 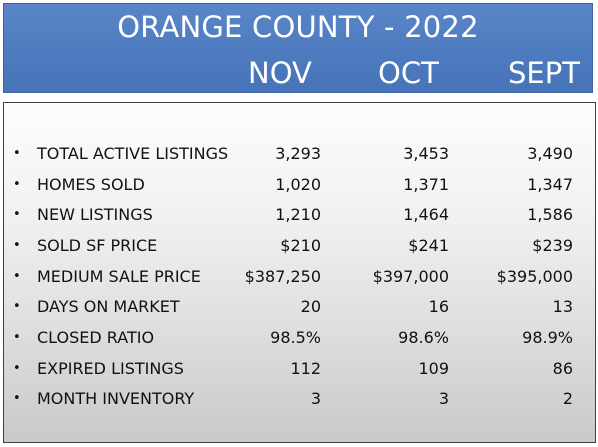 I want to click on value-nov: 1,210, so click(x=298, y=214).